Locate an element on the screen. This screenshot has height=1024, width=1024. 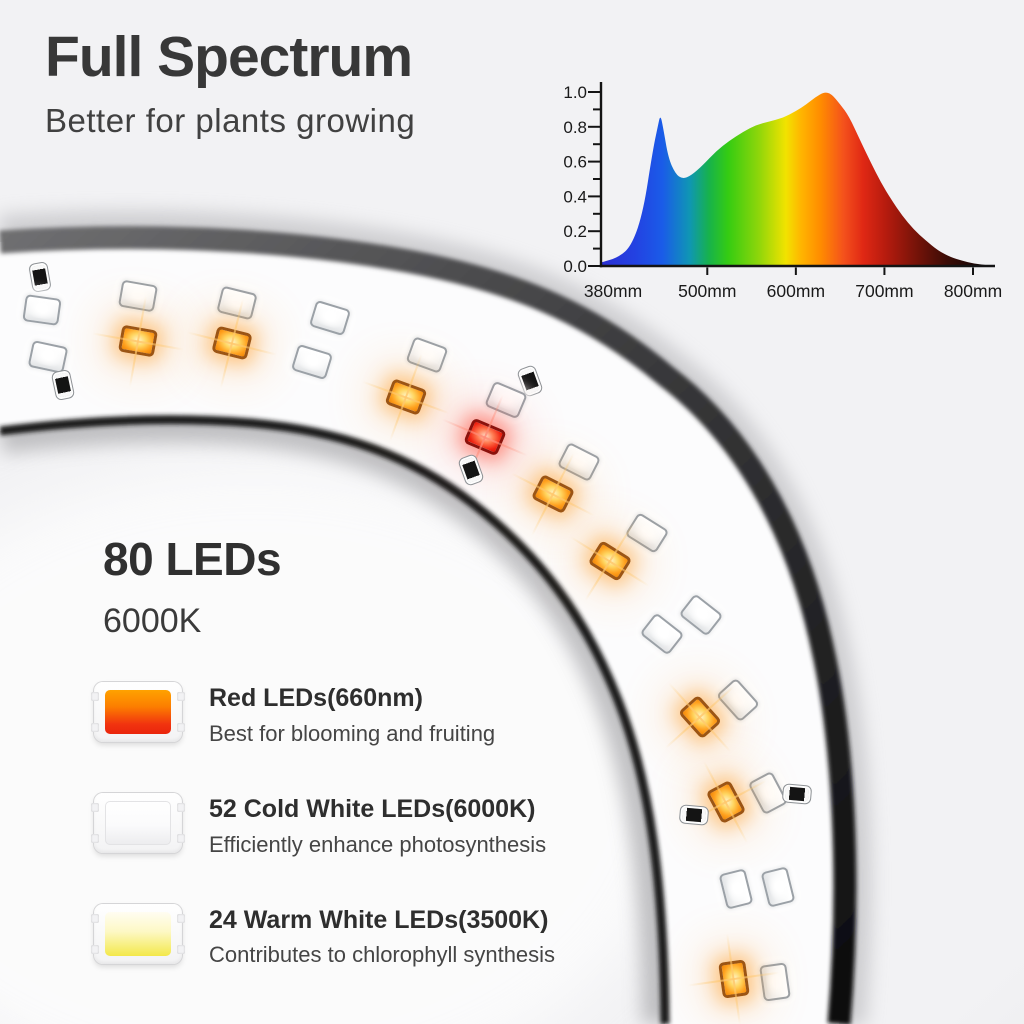
y-ticks: 0.0 0.2 0.4 0.6 0.8 1.0 is located at coordinates (582, 179).